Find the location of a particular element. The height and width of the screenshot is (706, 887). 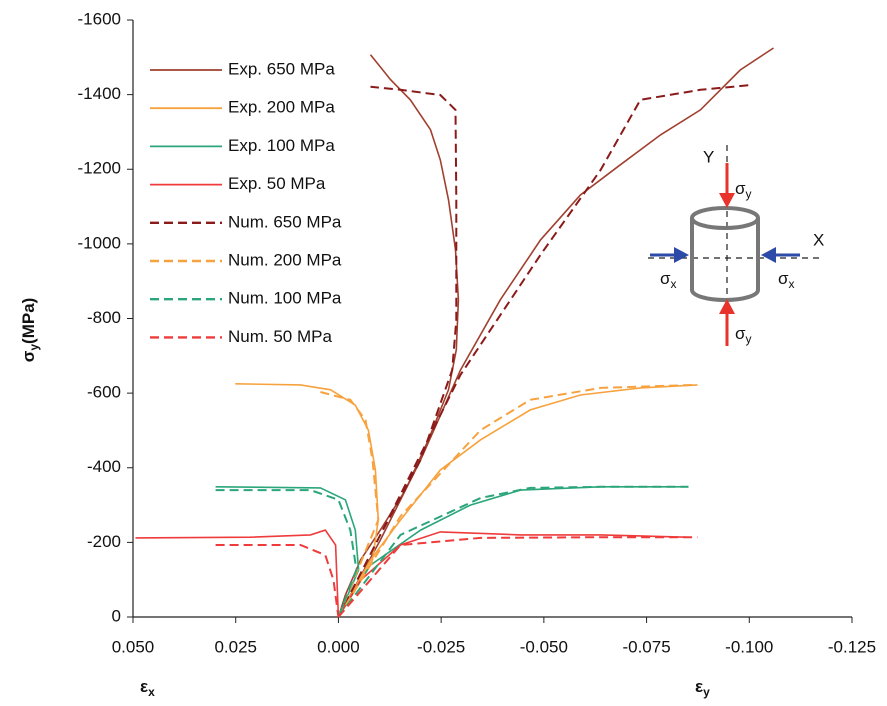

y-tick-label: -800 is located at coordinates (104, 317).